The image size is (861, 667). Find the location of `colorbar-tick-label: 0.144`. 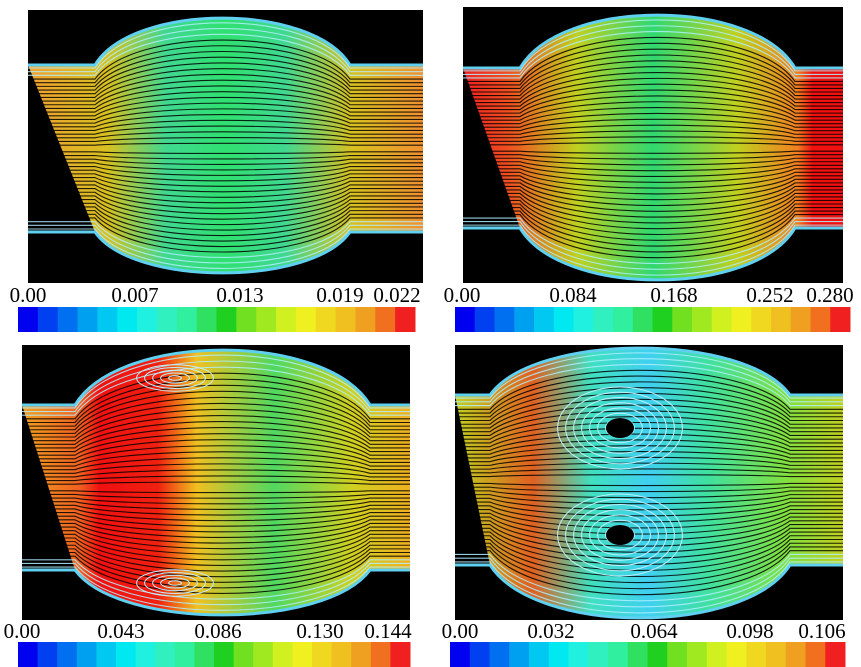

colorbar-tick-label: 0.144 is located at coordinates (388, 631).